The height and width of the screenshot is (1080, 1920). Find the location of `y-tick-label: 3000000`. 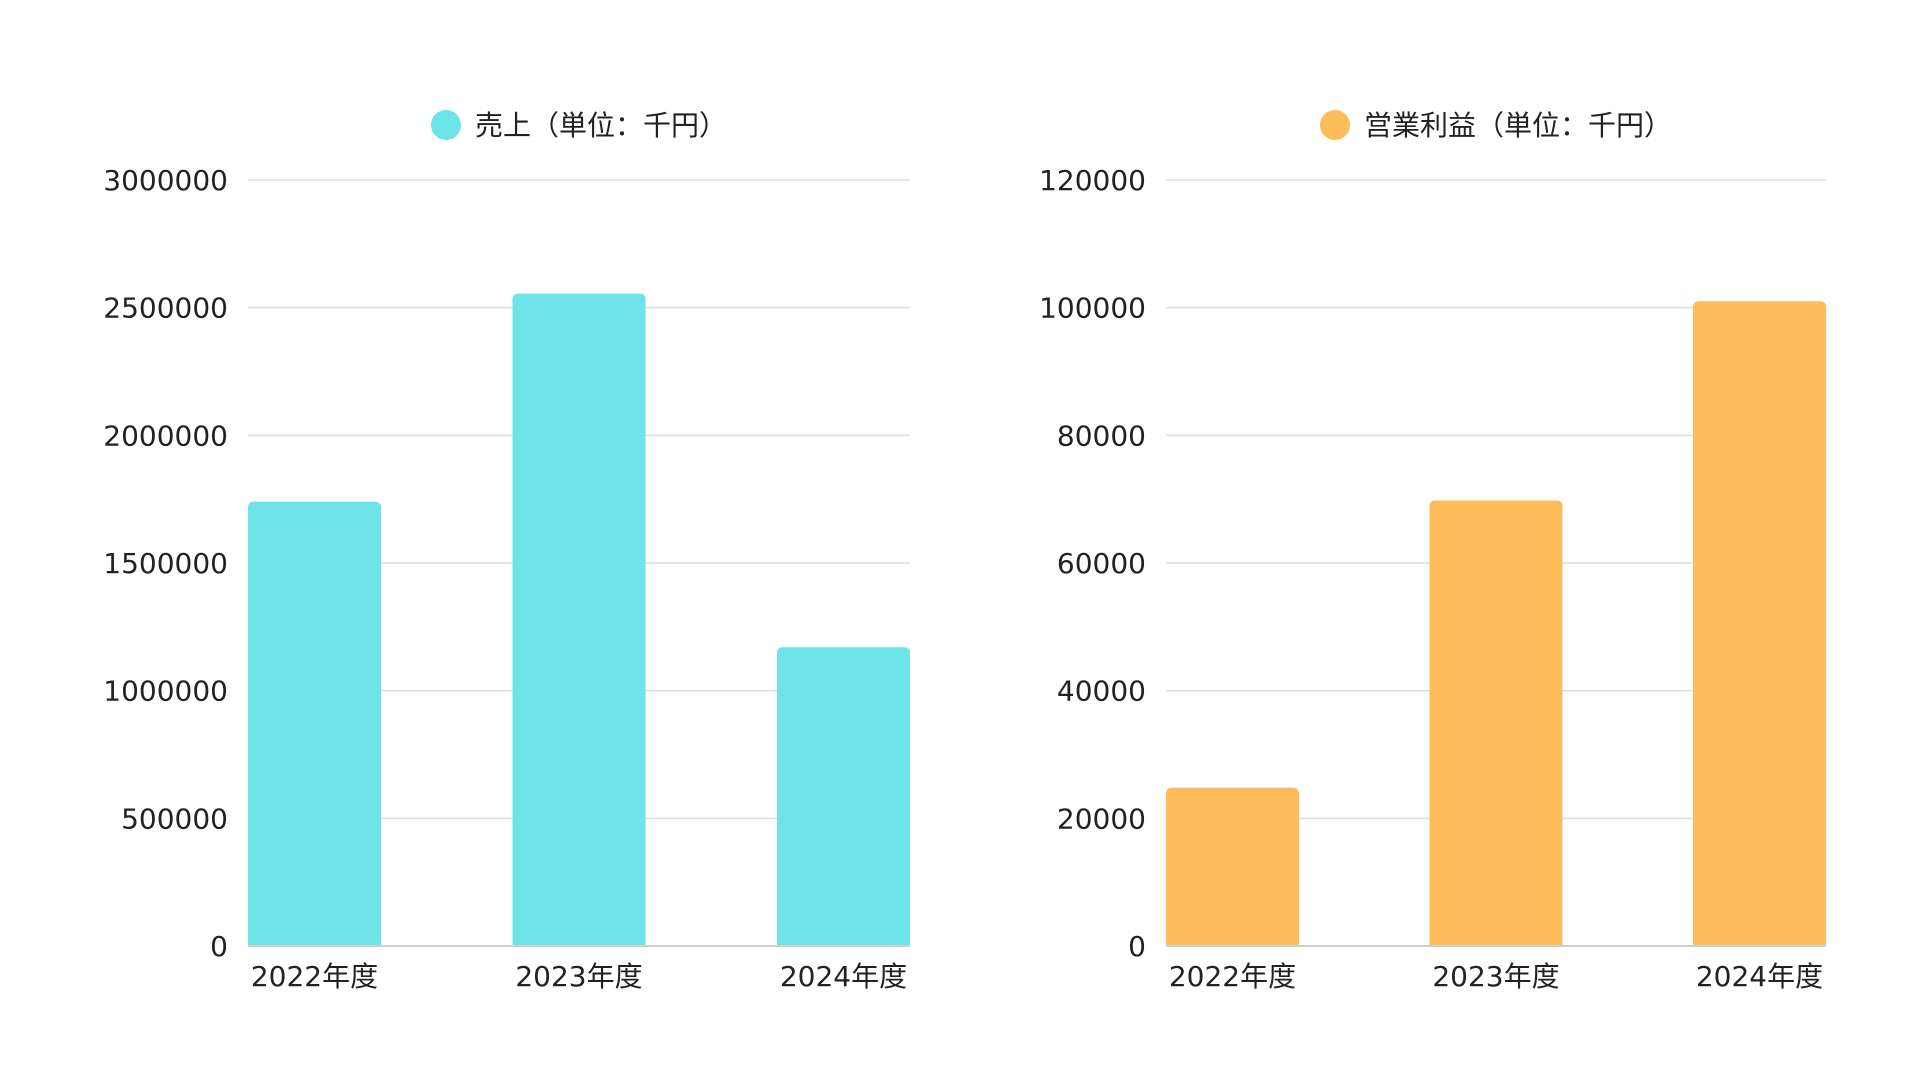

y-tick-label: 3000000 is located at coordinates (165, 180).